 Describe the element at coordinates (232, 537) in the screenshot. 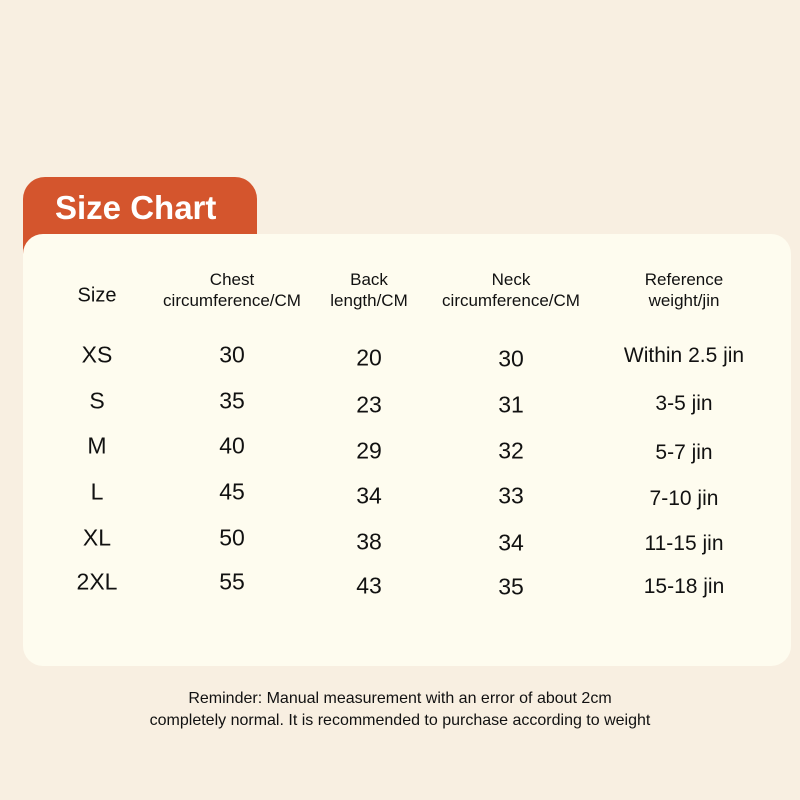

I see `table-cell: 50` at that location.